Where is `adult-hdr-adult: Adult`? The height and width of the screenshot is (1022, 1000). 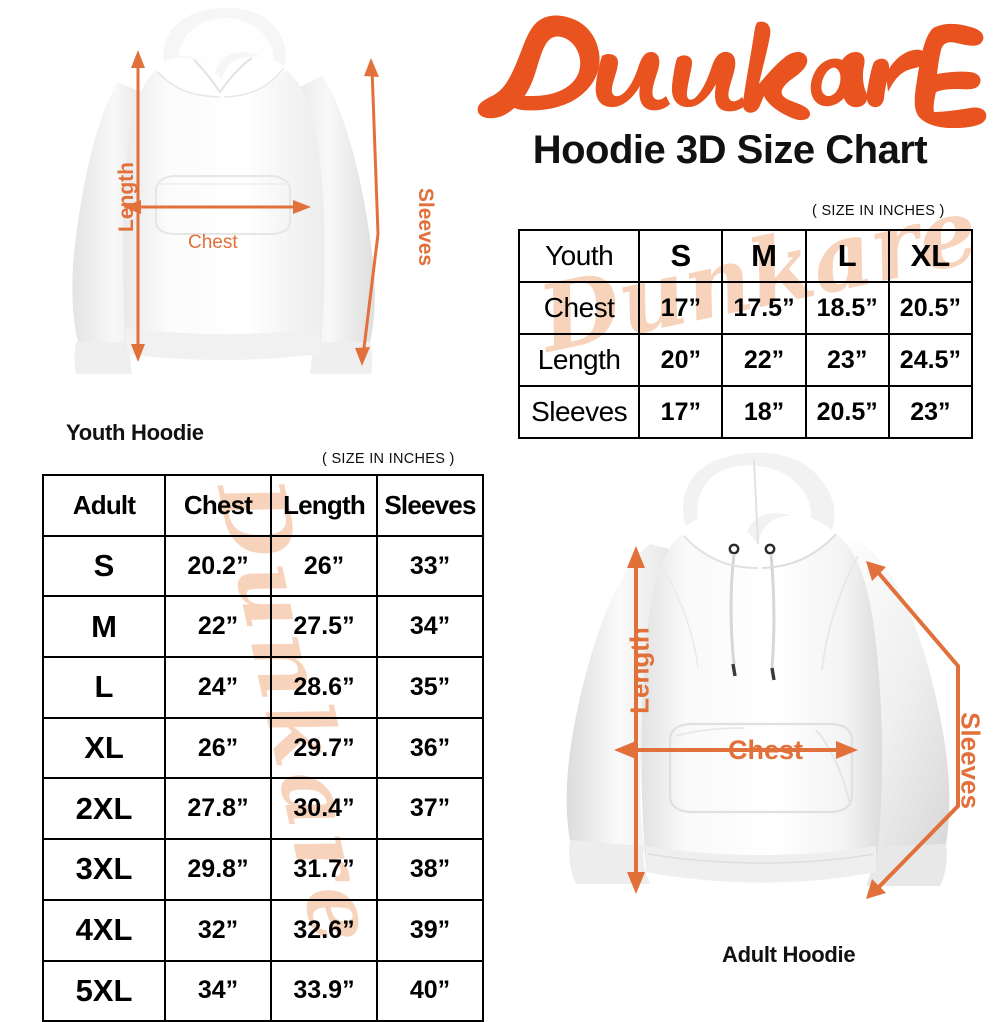 adult-hdr-adult: Adult is located at coordinates (104, 505).